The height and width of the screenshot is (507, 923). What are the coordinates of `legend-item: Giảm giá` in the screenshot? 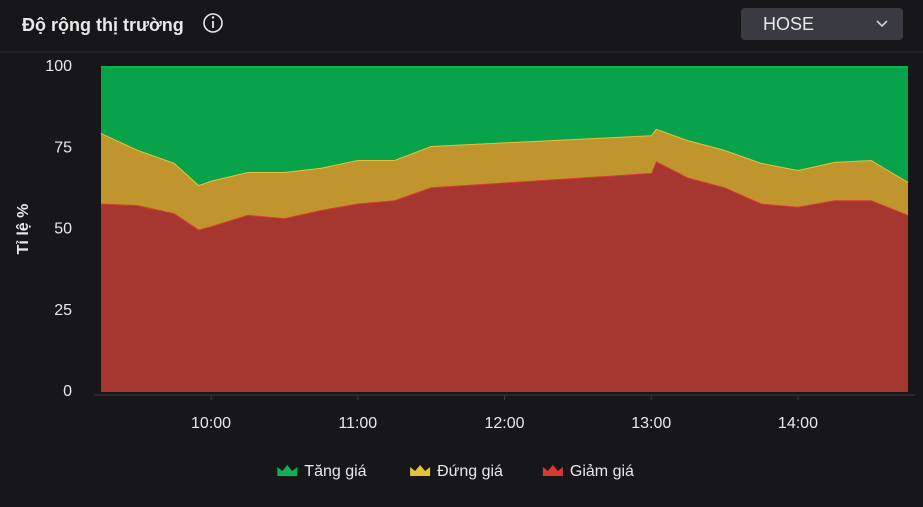 It's located at (588, 471).